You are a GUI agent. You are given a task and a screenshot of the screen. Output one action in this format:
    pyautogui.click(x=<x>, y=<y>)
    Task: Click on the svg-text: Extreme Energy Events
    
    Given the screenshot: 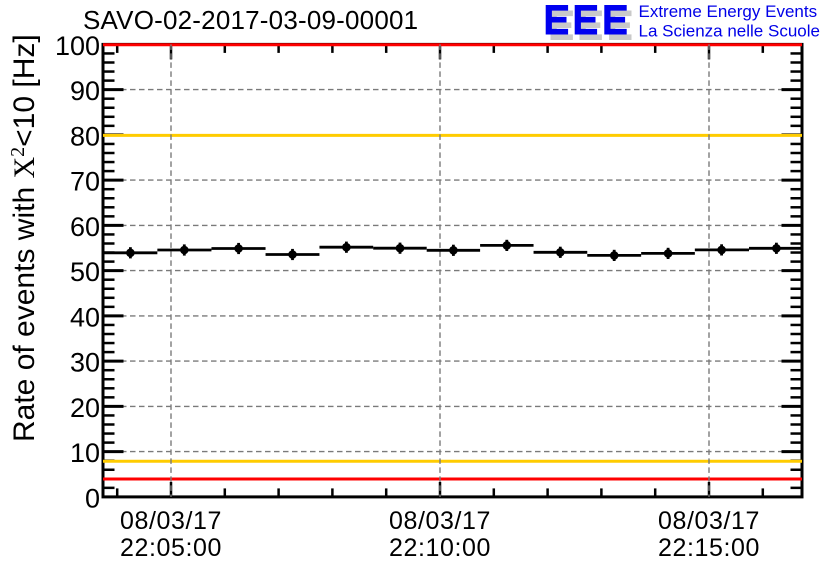 What is the action you would take?
    pyautogui.click(x=728, y=11)
    